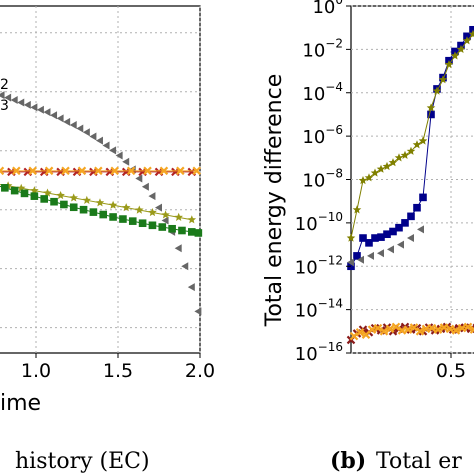  What do you see at coordinates (322, 92) in the screenshot?
I see `panel-b-y-tick-label: 10⁻⁴` at bounding box center [322, 92].